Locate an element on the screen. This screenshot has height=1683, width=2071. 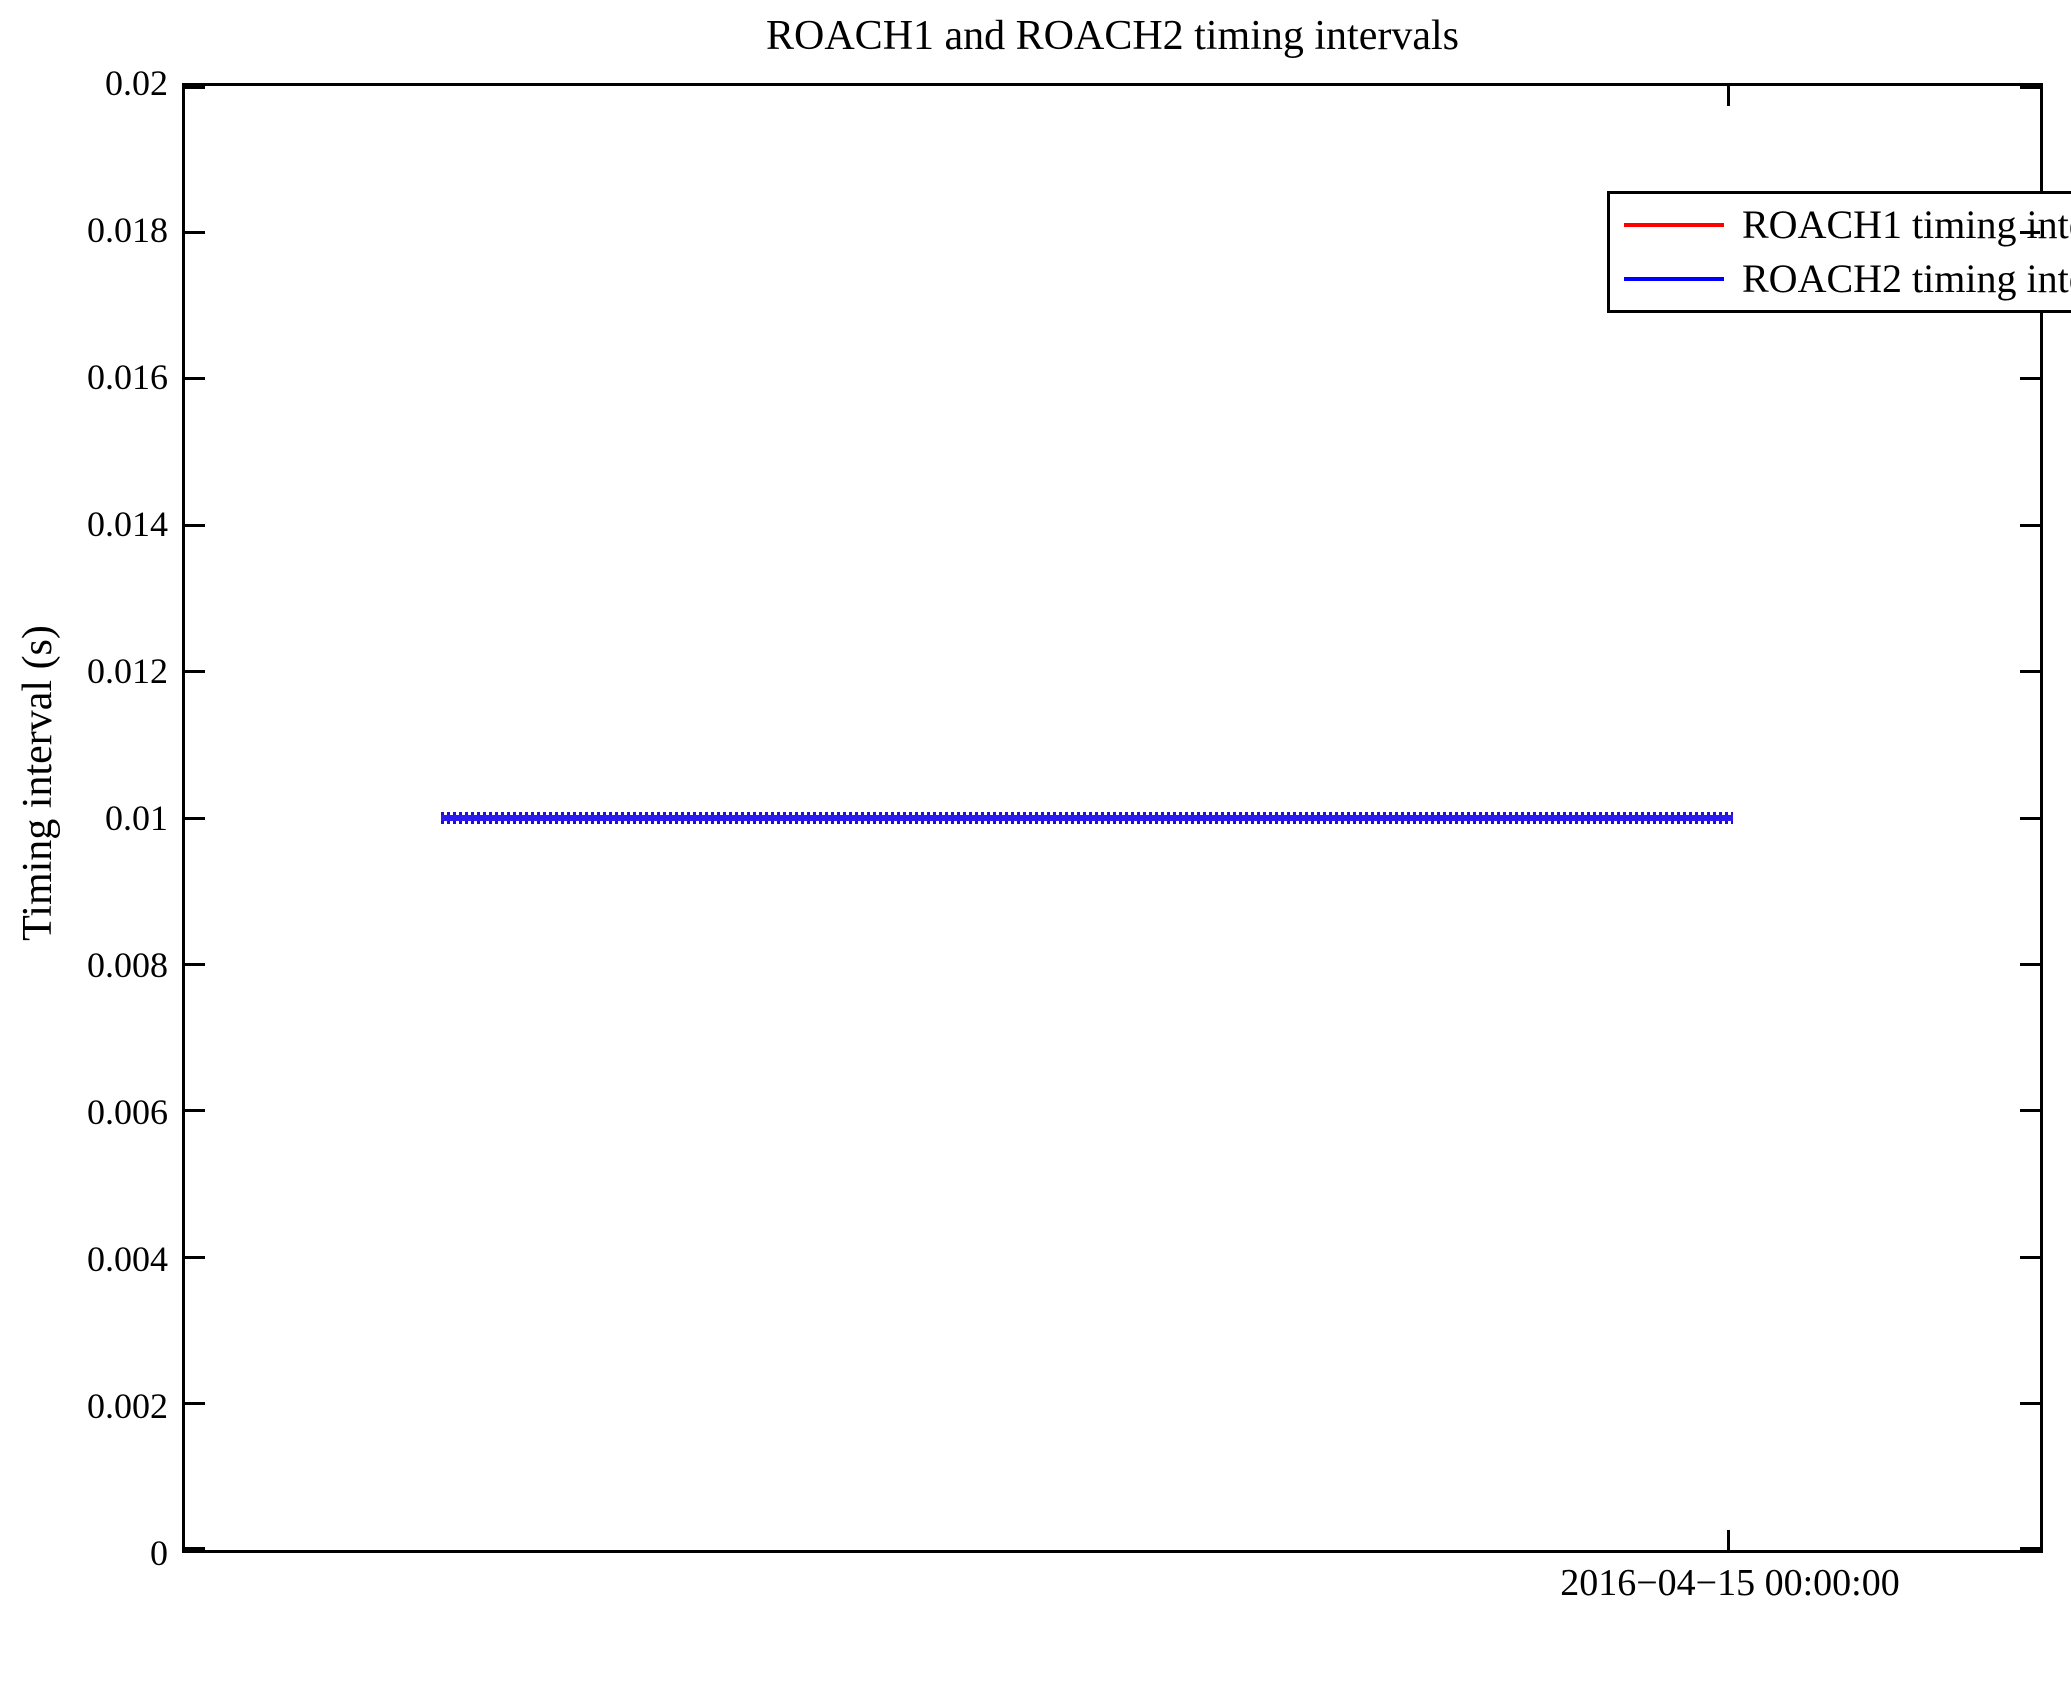
chart-title: ROACH1 and ROACH2 timing intervals is located at coordinates (1112, 36).